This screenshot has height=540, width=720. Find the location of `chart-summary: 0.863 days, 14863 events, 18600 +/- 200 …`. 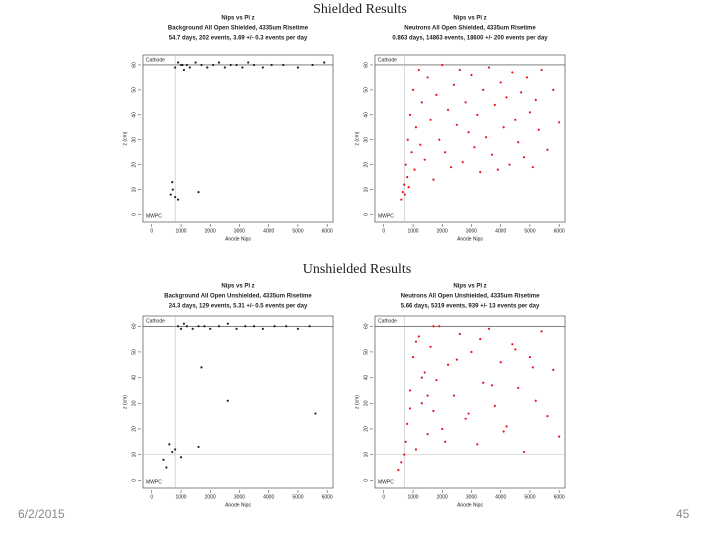

chart-summary: 0.863 days, 14863 events, 18600 +/- 200 … is located at coordinates (470, 39).